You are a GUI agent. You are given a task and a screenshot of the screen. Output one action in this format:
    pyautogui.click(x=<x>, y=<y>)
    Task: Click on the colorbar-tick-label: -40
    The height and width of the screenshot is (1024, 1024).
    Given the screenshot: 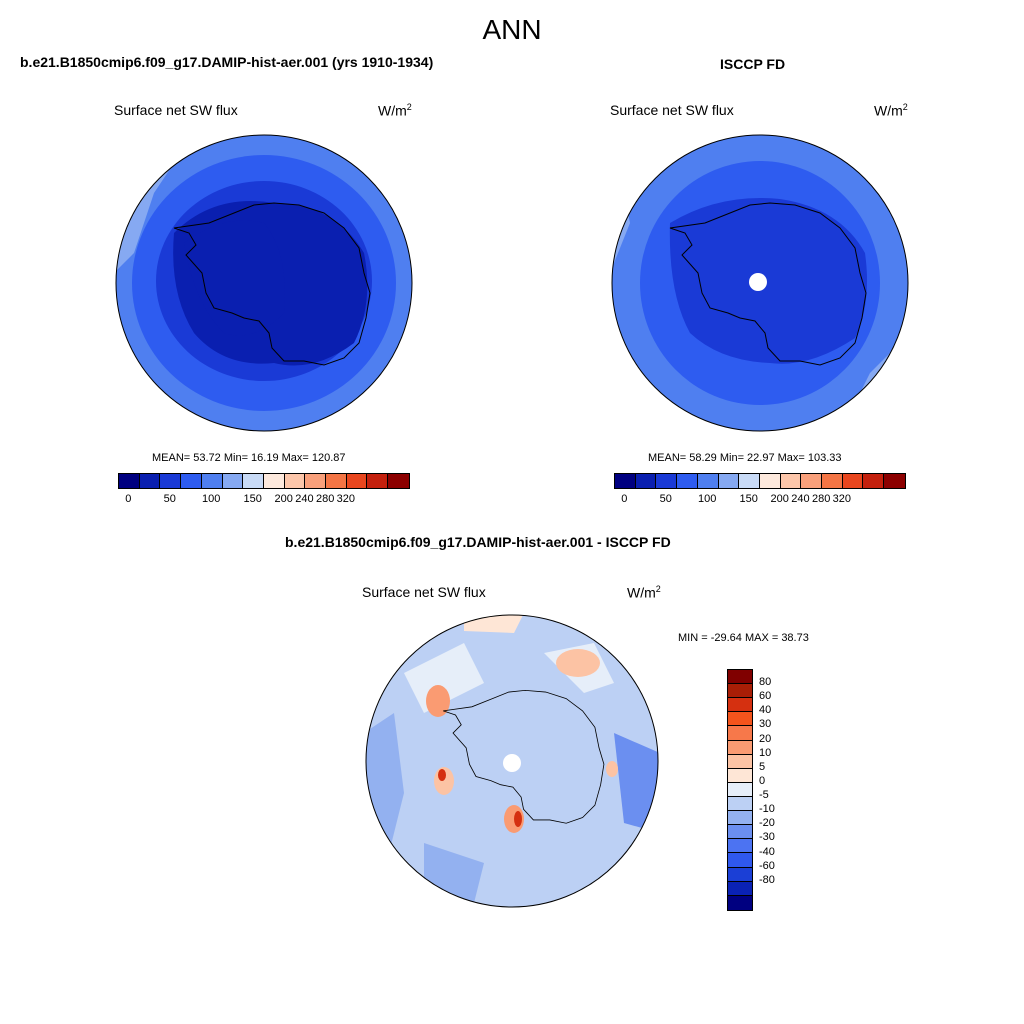 What is the action you would take?
    pyautogui.click(x=767, y=851)
    